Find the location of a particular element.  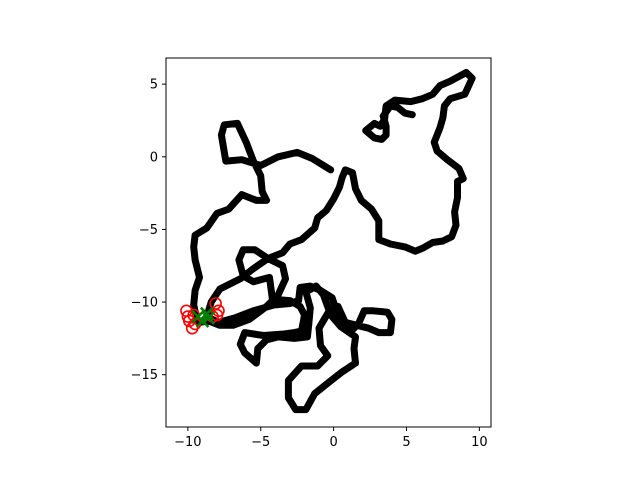

y-tick-label: 5 is located at coordinates (154, 85).